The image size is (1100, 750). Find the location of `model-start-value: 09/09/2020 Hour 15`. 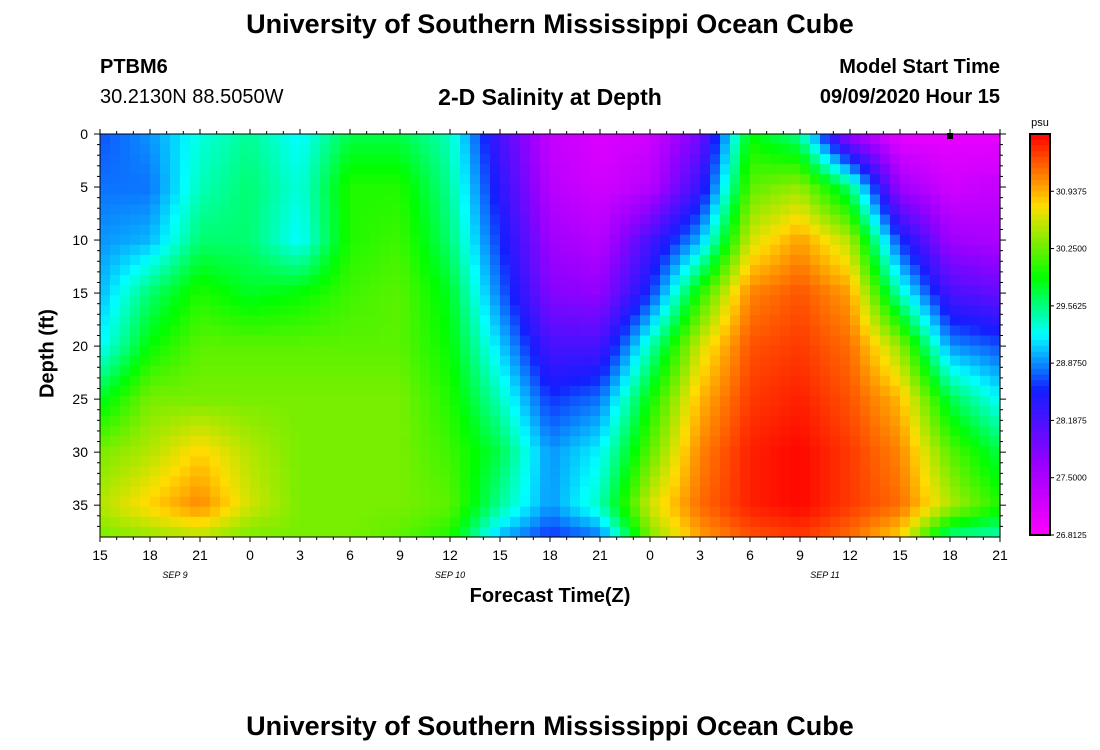

model-start-value: 09/09/2020 Hour 15 is located at coordinates (909, 97).